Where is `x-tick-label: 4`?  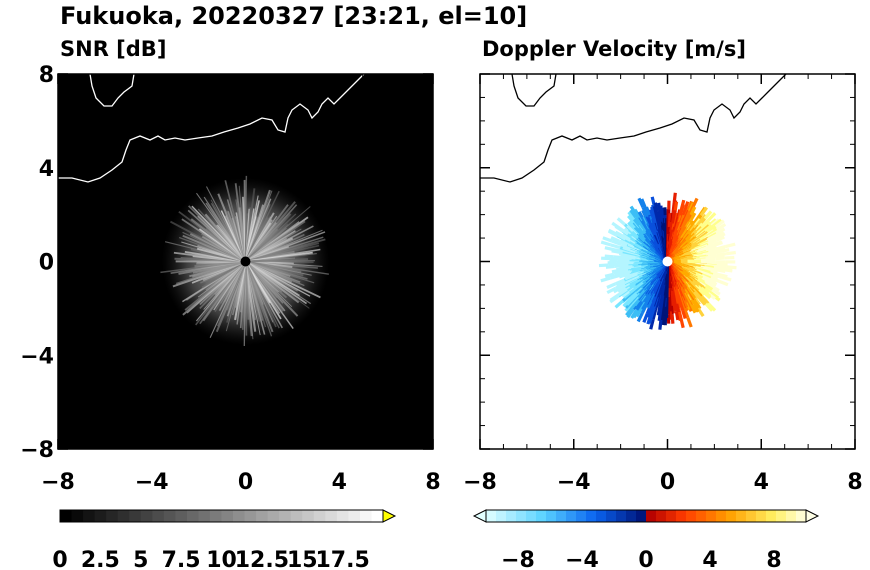 x-tick-label: 4 is located at coordinates (761, 482).